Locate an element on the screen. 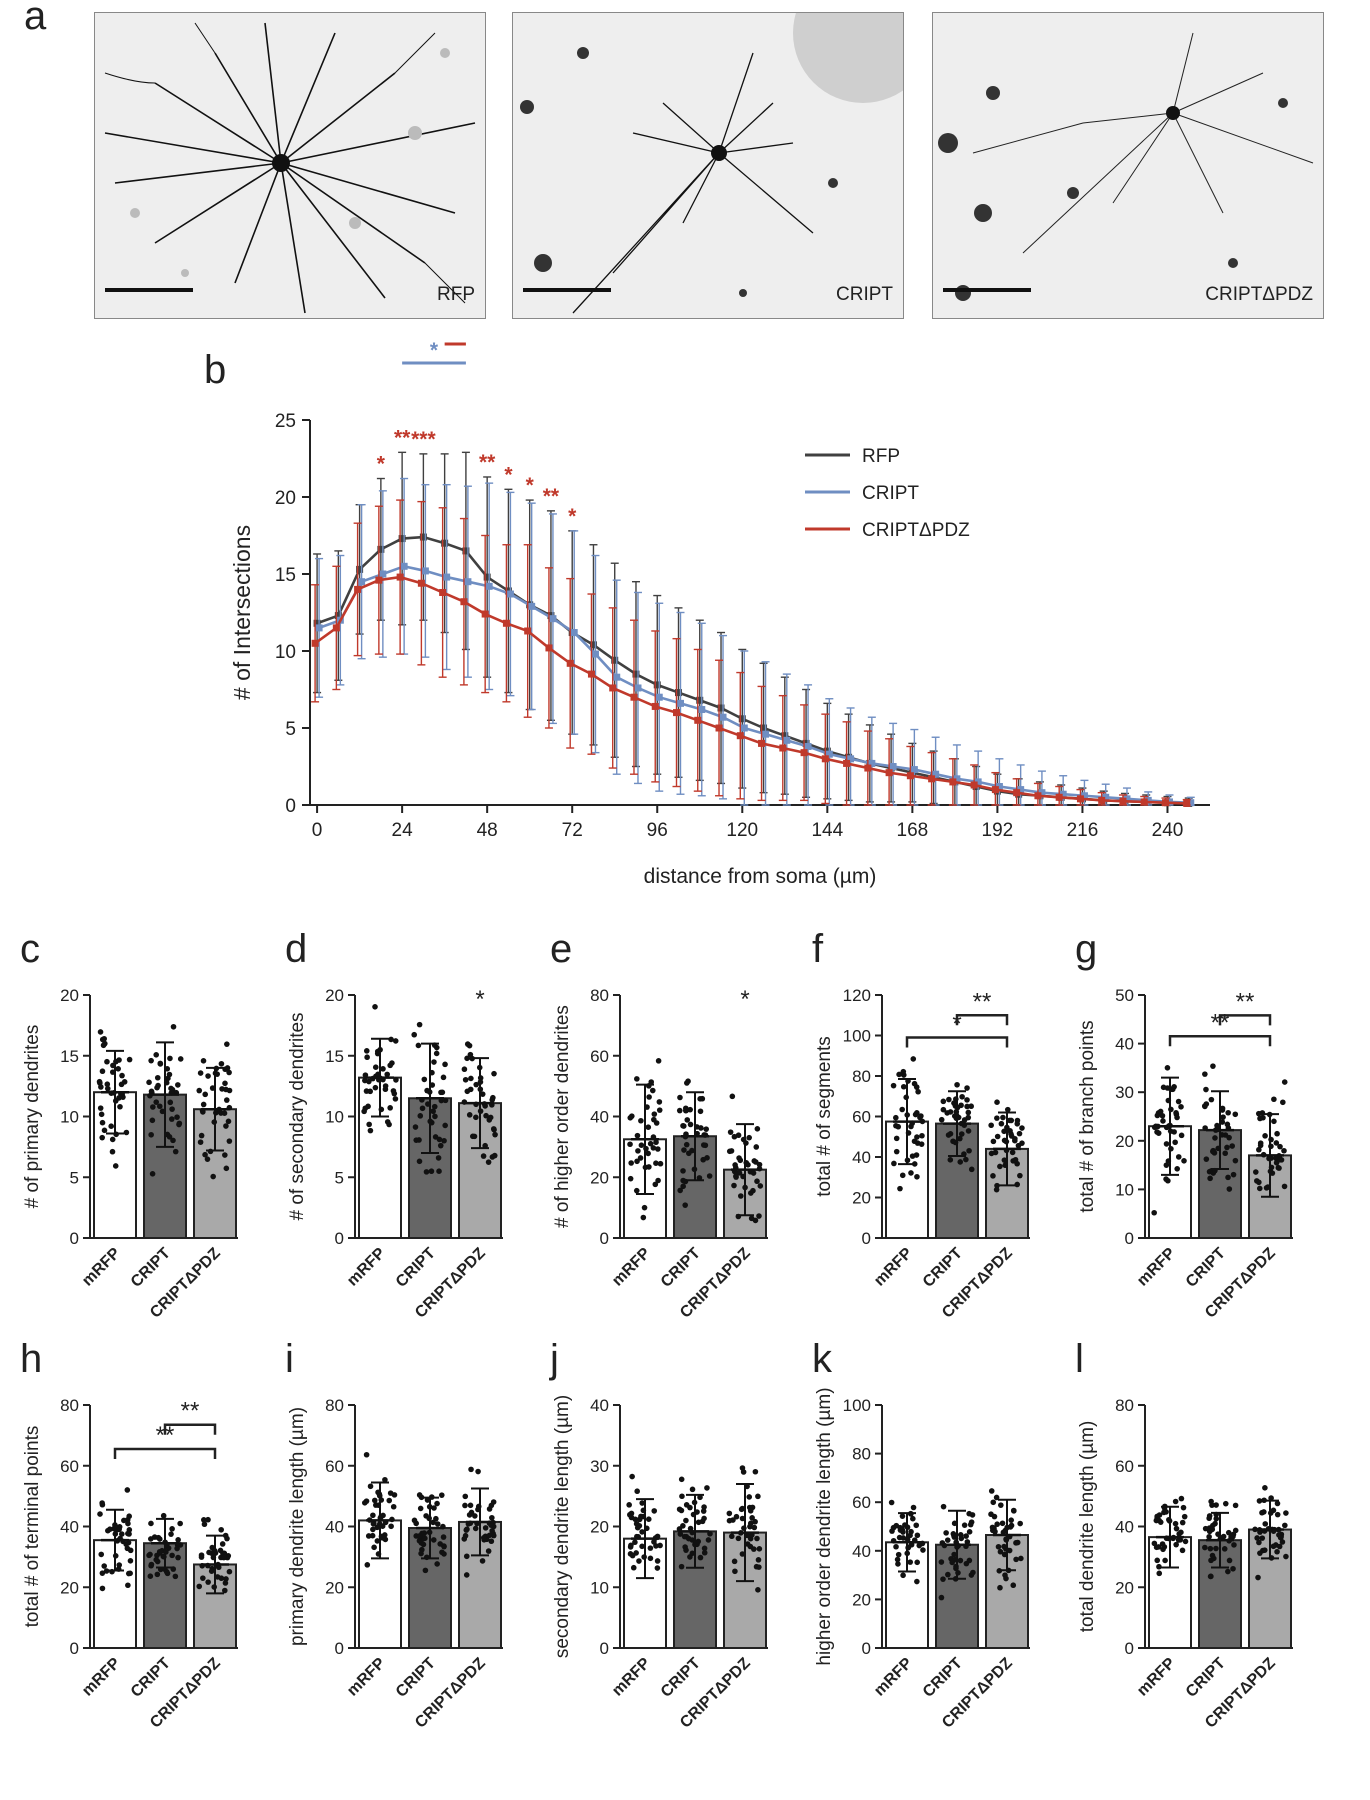  y-tick-label: 60 is located at coordinates (861, 1502).